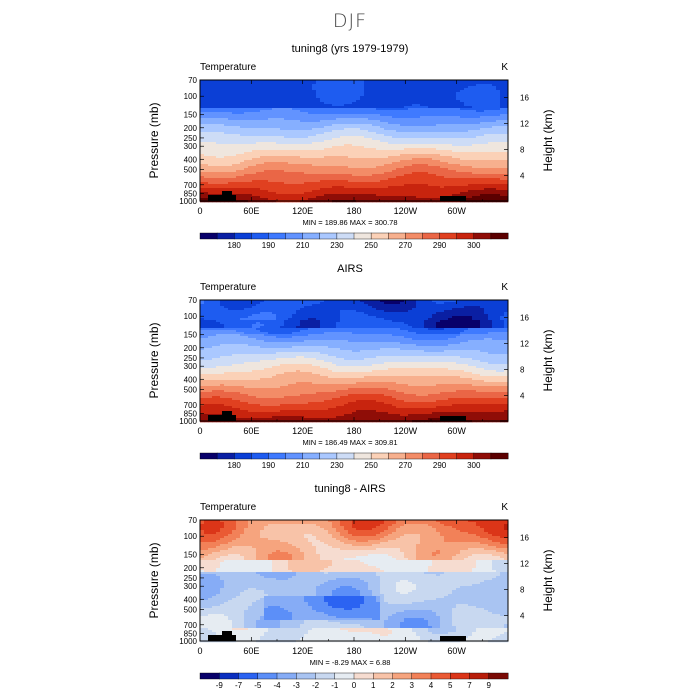 The width and height of the screenshot is (700, 700). What do you see at coordinates (188, 201) in the screenshot?
I see `y-tick-label: 1000` at bounding box center [188, 201].